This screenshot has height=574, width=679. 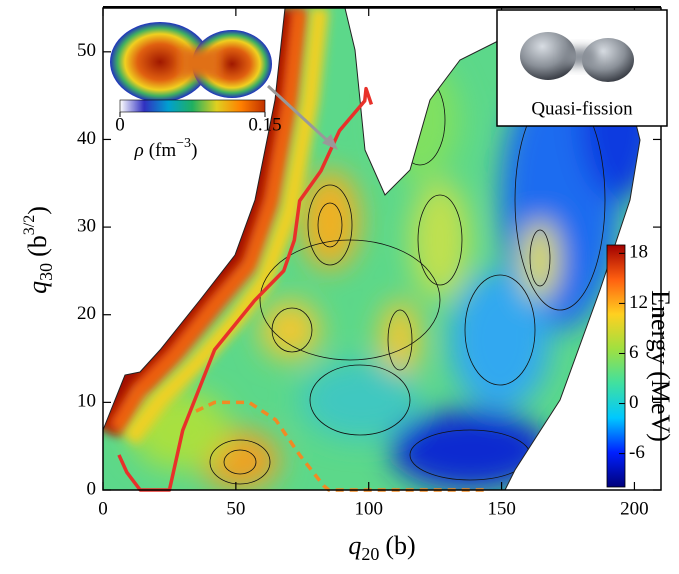 What do you see at coordinates (299, 114) in the screenshot?
I see `pointer-arrow` at bounding box center [299, 114].